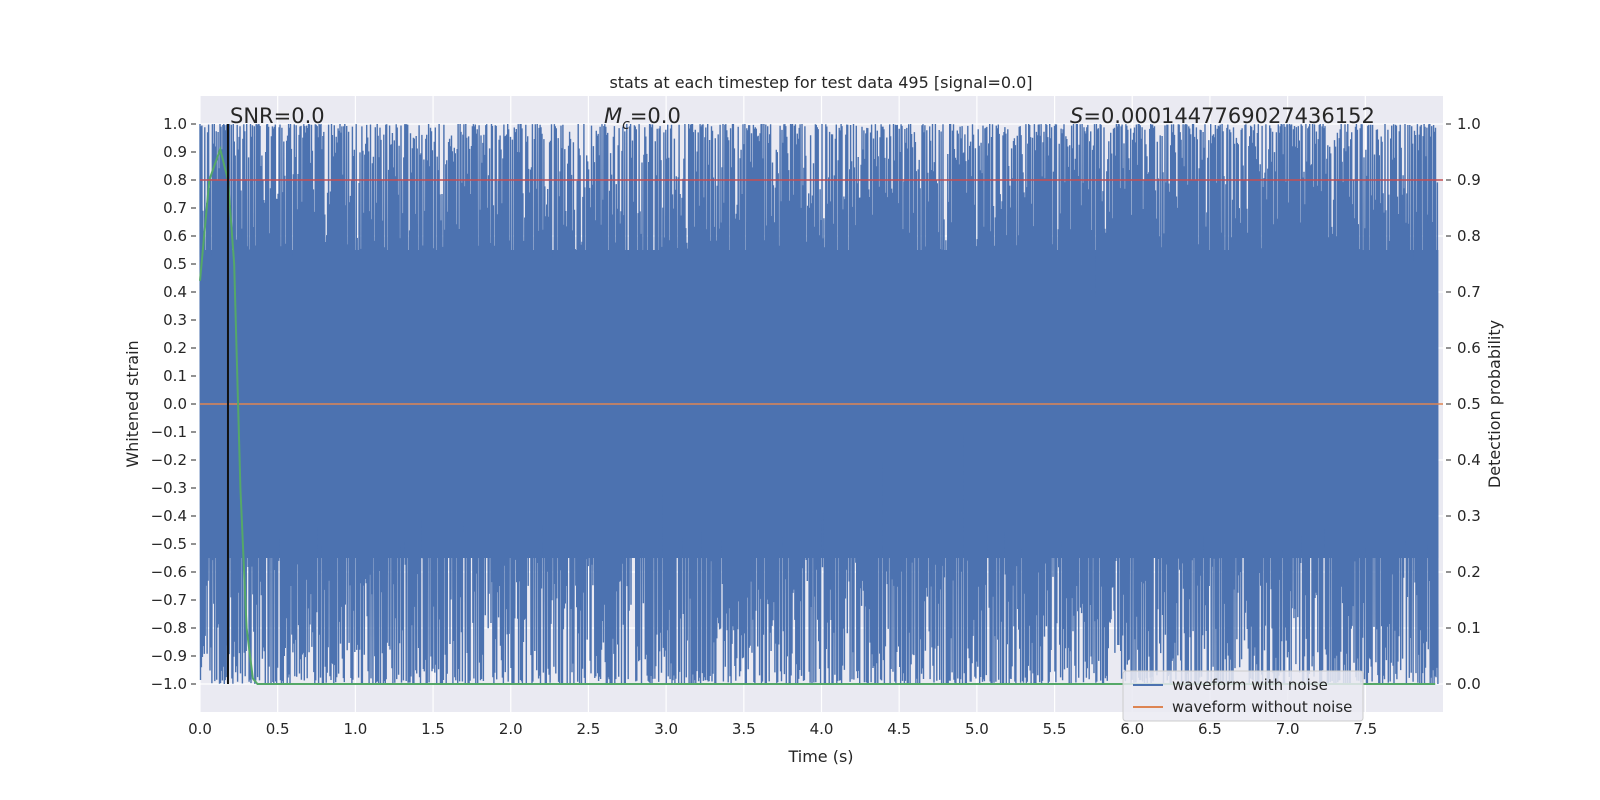 This screenshot has height=800, width=1600. What do you see at coordinates (433, 729) in the screenshot?
I see `x-tick-label: 1.5` at bounding box center [433, 729].